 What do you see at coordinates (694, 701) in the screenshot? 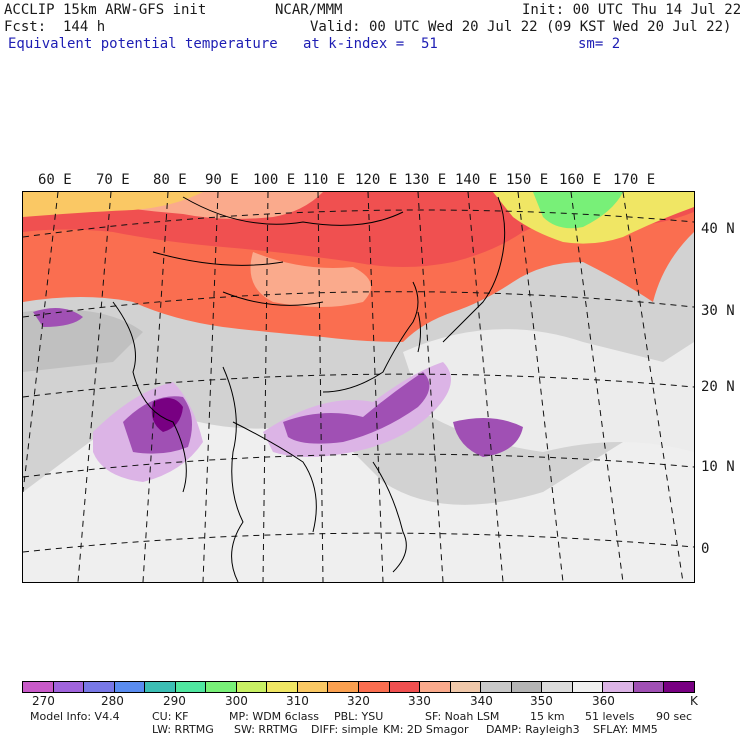
I see `colorbar-unit: K` at bounding box center [694, 701].